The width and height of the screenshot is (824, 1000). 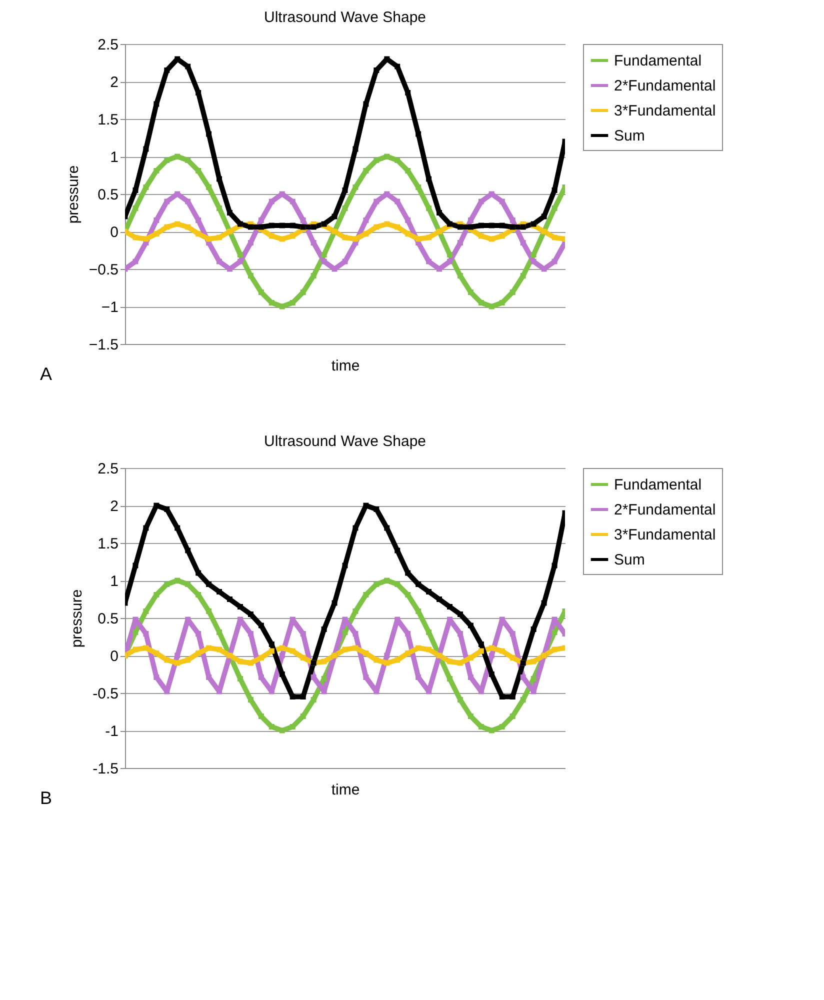 What do you see at coordinates (103, 270) in the screenshot?
I see `y-tick-label: −0.5` at bounding box center [103, 270].